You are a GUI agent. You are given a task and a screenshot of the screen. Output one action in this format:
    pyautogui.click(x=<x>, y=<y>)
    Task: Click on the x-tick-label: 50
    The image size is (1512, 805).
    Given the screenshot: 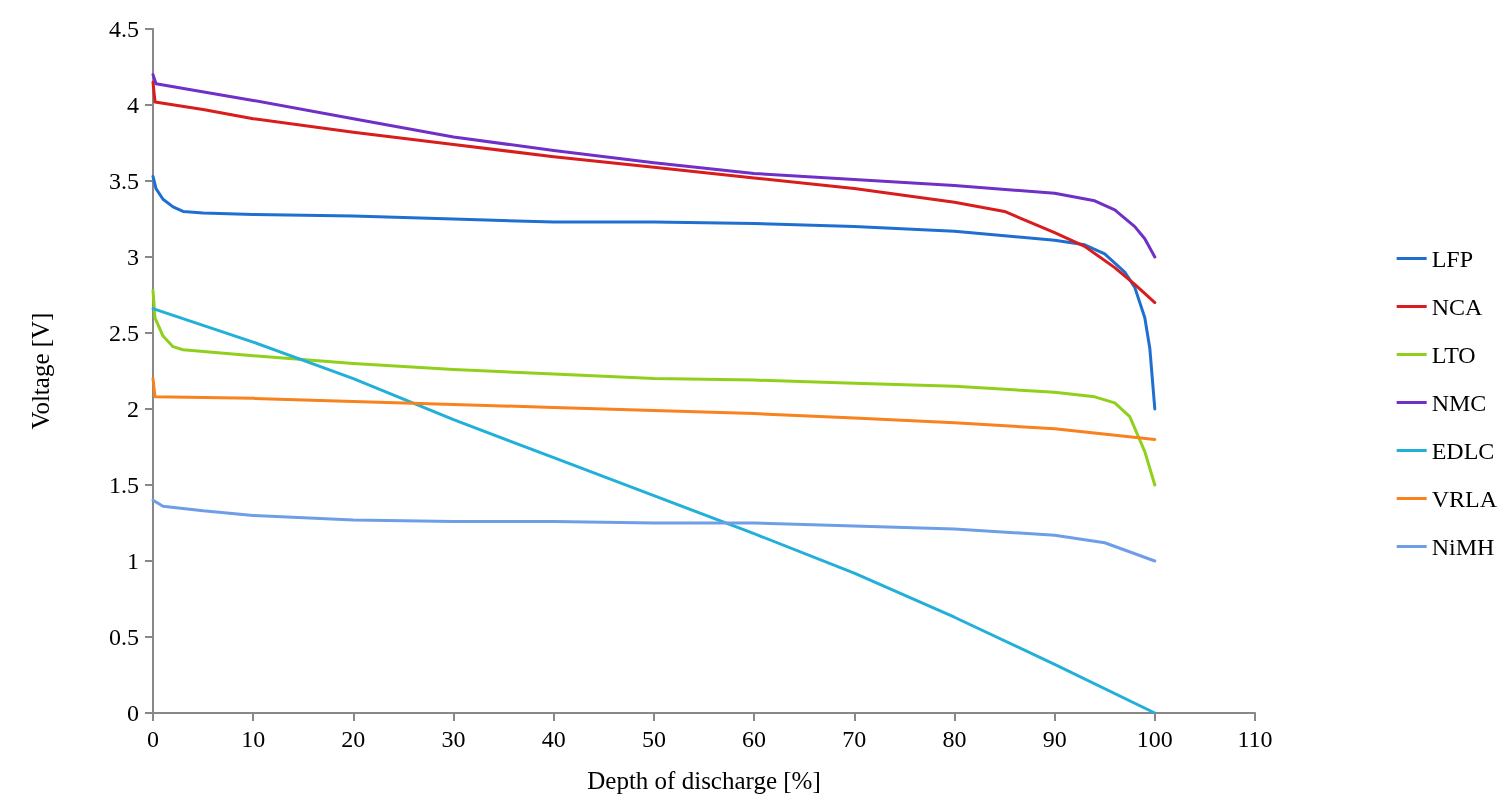 What is the action you would take?
    pyautogui.click(x=653, y=739)
    